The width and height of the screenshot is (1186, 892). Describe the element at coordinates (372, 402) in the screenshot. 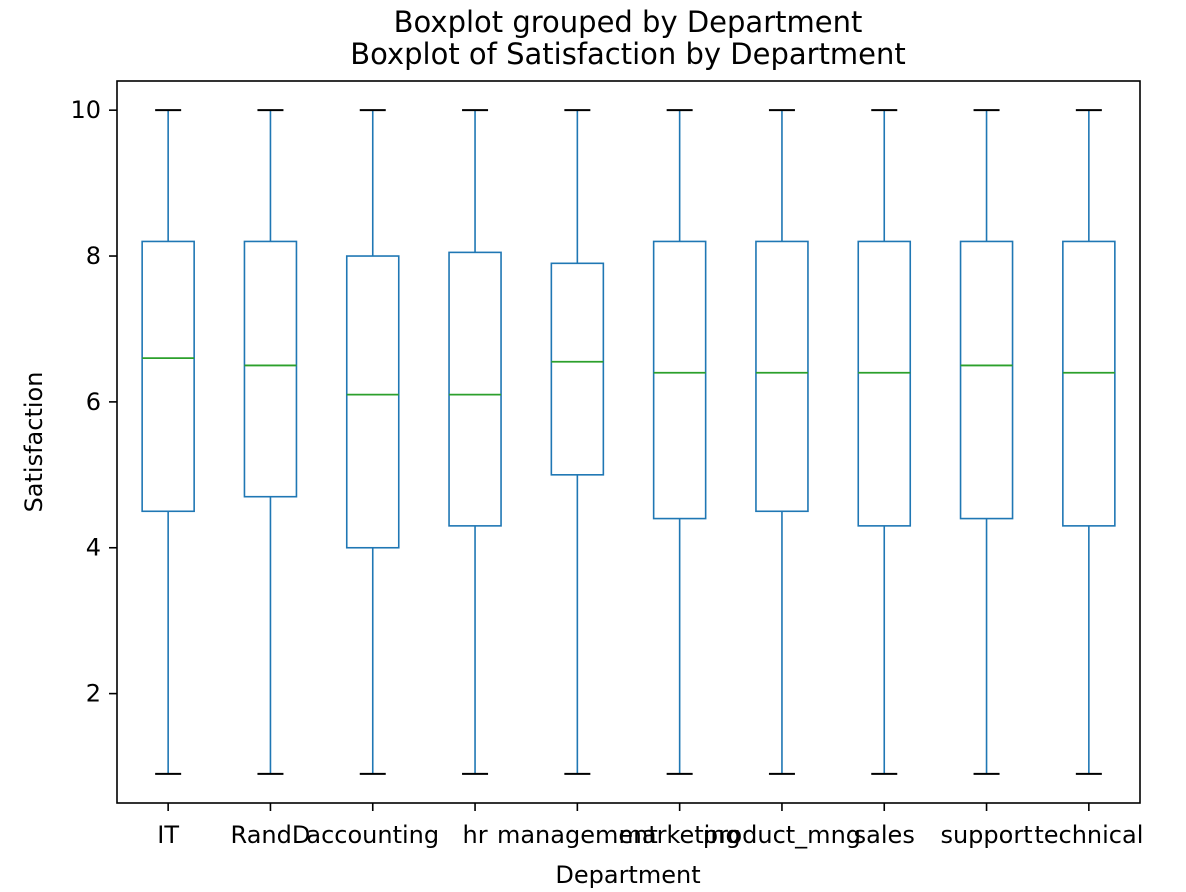

I see `box-accounting` at that location.